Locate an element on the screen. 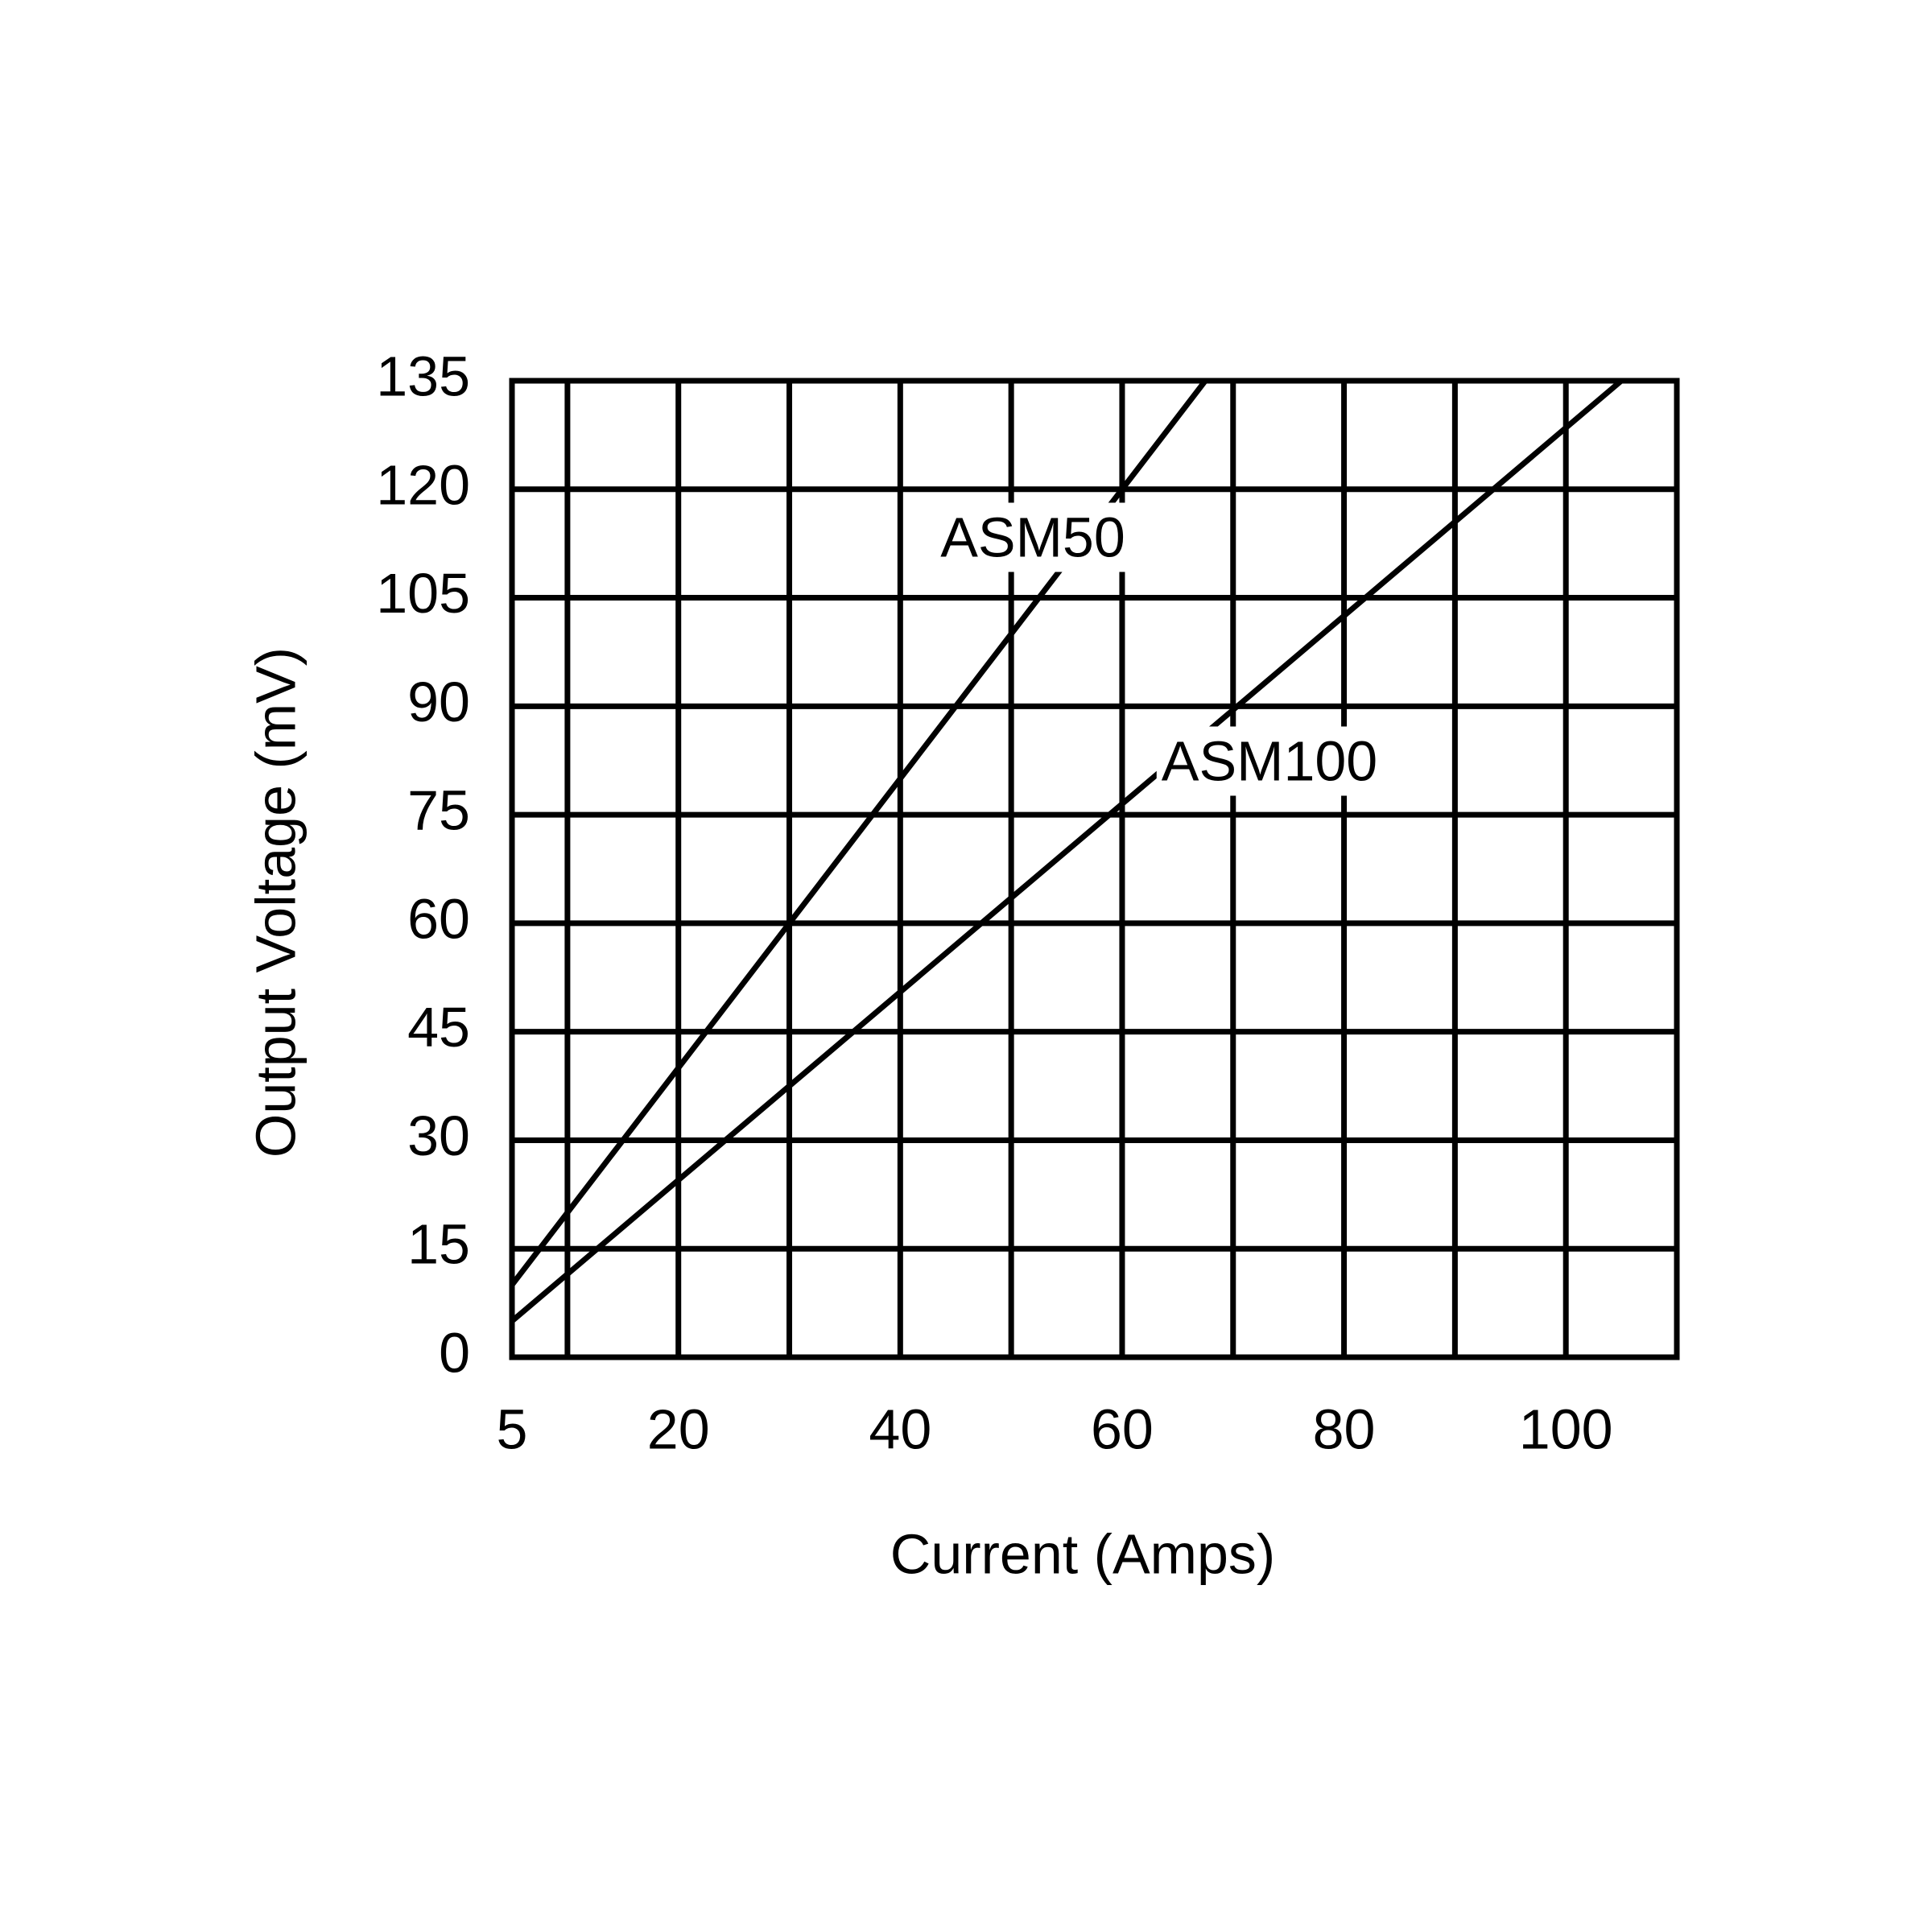  x-tick-label: 5 is located at coordinates (512, 1428).